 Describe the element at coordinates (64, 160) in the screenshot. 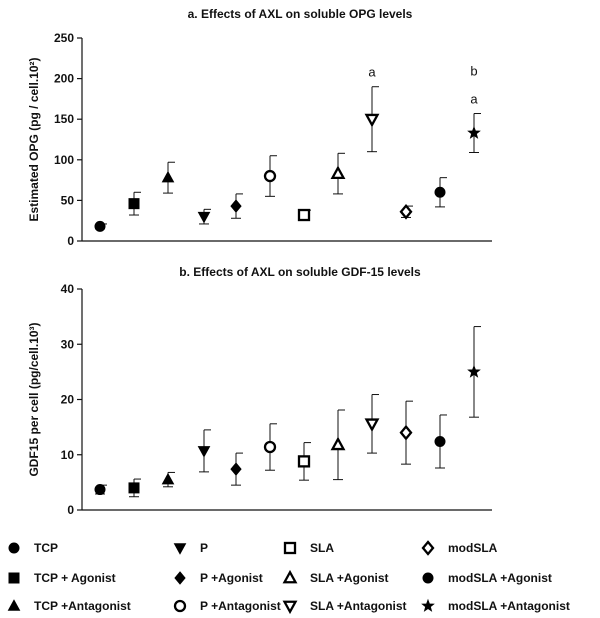

I see `y-tick-label: 100` at that location.